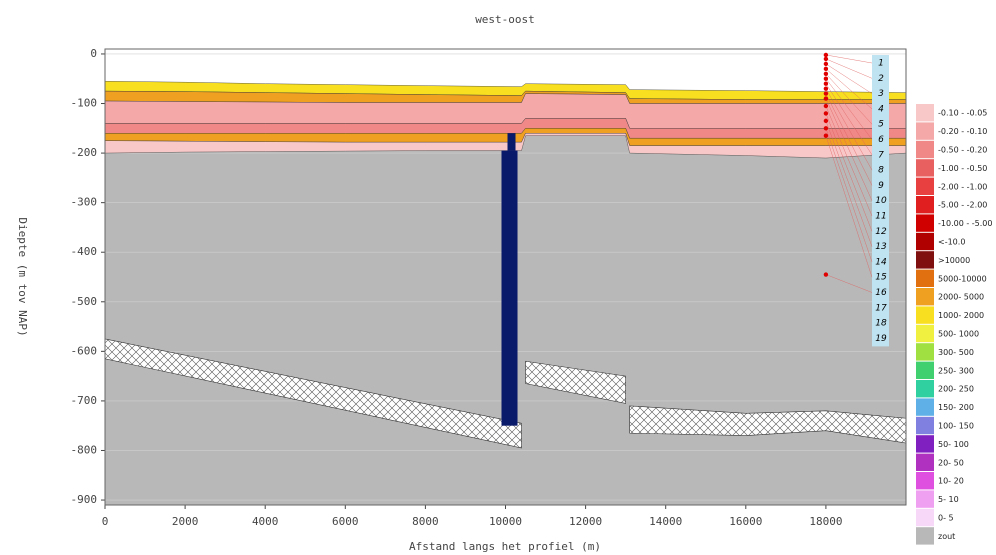 Image resolution: width=996 pixels, height=555 pixels. What do you see at coordinates (962, 278) in the screenshot?
I see `legend-label: 5000-10000` at bounding box center [962, 278].